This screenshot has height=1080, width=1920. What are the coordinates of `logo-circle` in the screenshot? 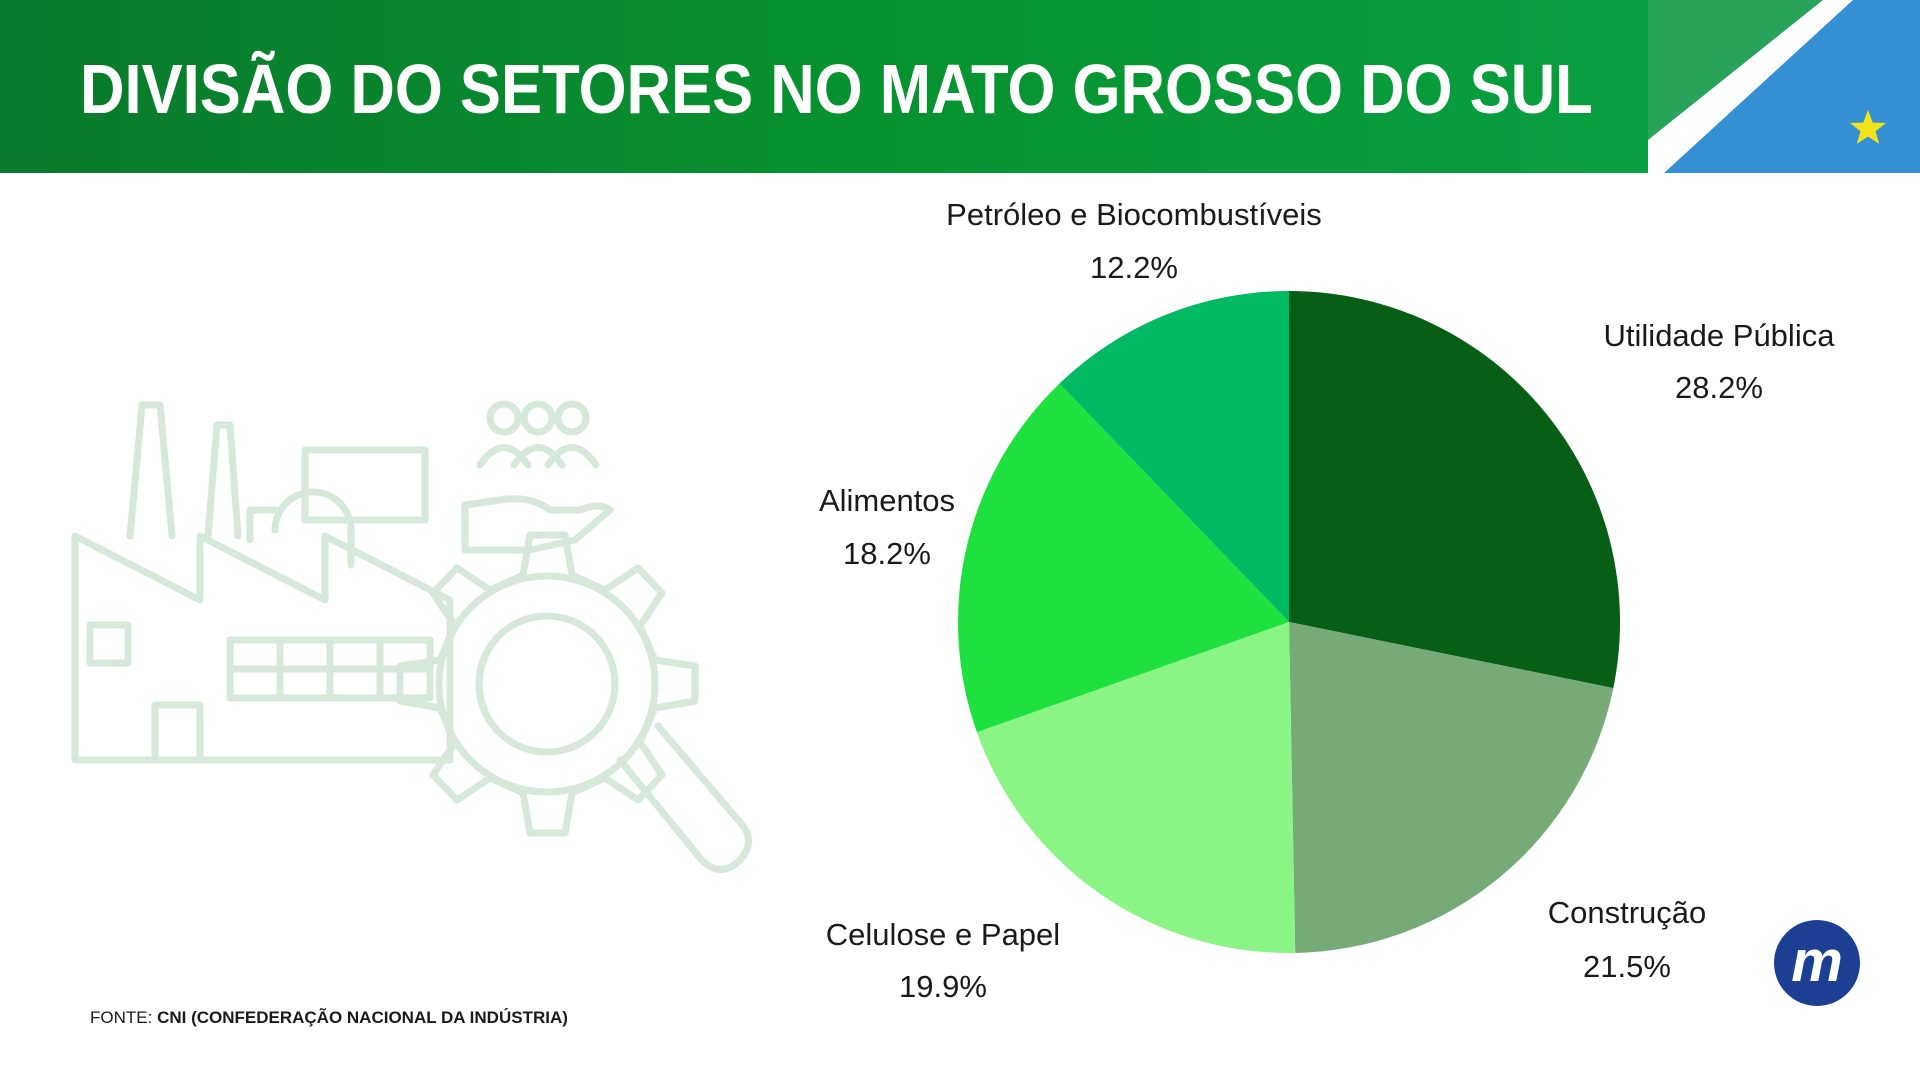 It's located at (1817, 963).